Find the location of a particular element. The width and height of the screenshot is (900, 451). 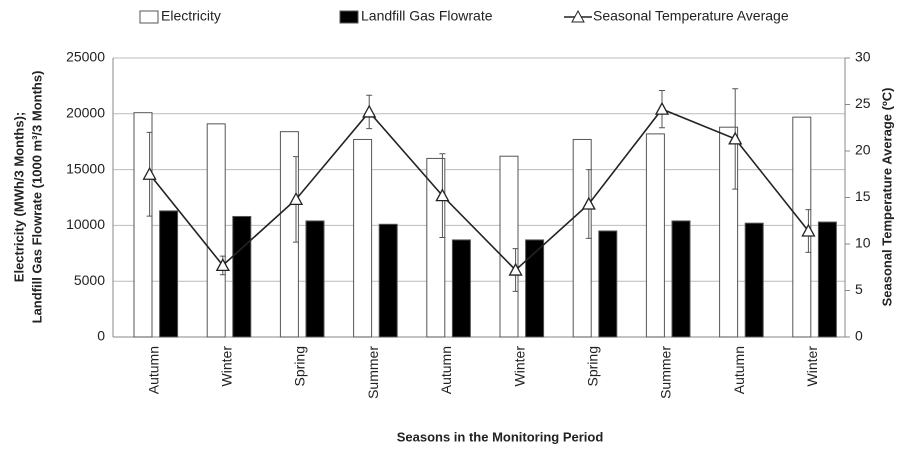

y-axis-title: Electricity (MWh/3 Months); is located at coordinates (18, 197).